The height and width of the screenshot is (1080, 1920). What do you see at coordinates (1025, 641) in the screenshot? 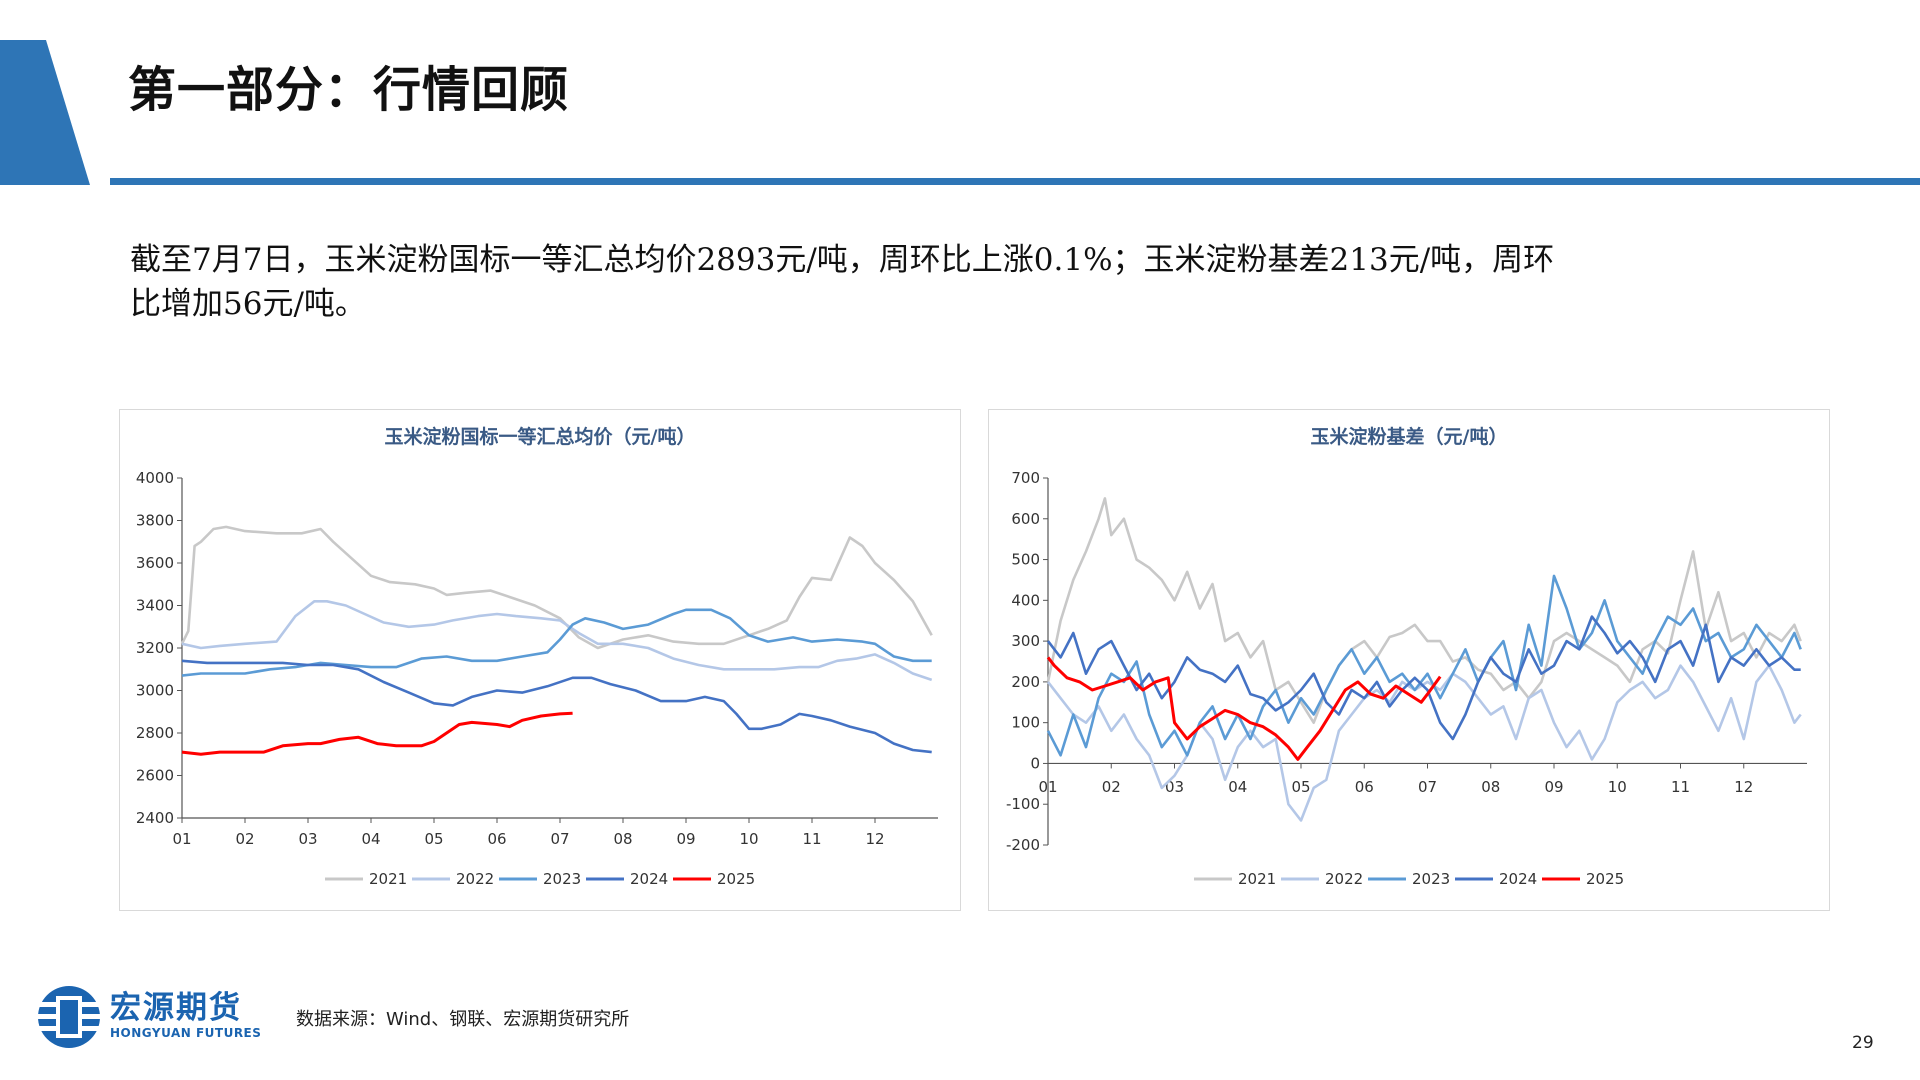
I see `y-tick-label: 300` at bounding box center [1025, 641].